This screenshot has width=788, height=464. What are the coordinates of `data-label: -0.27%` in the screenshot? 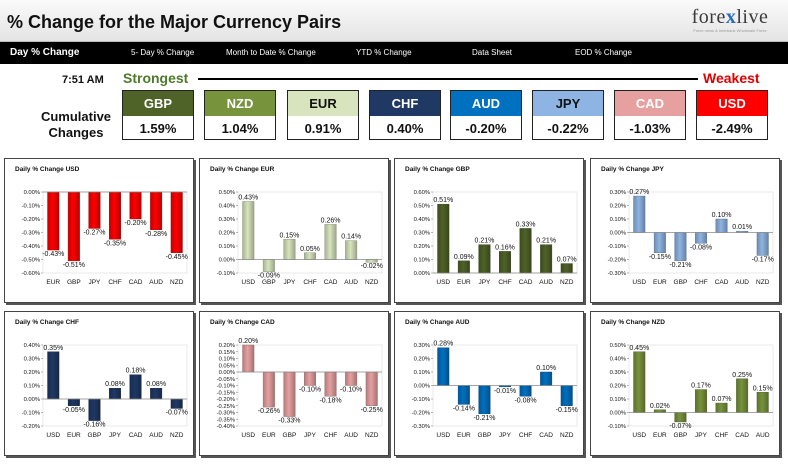 It's located at (94, 232).